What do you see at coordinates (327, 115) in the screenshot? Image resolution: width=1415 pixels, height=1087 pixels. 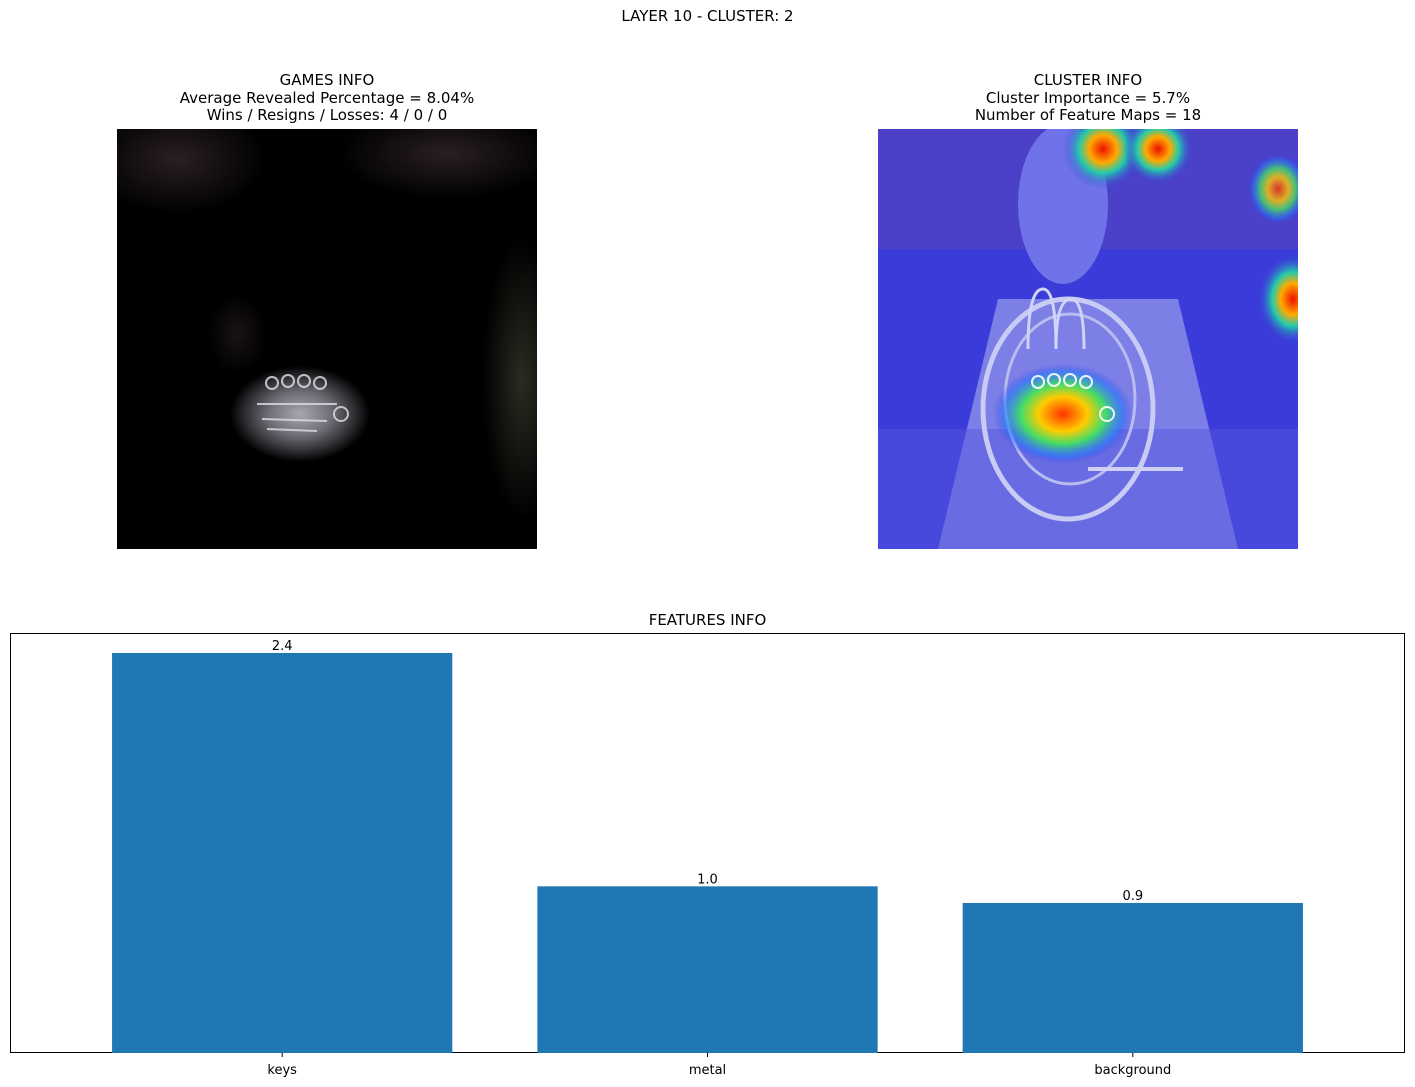 I see `wins-resigns-losses-text: Wins / Resigns / Losses: 4 / 0 / 0` at bounding box center [327, 115].